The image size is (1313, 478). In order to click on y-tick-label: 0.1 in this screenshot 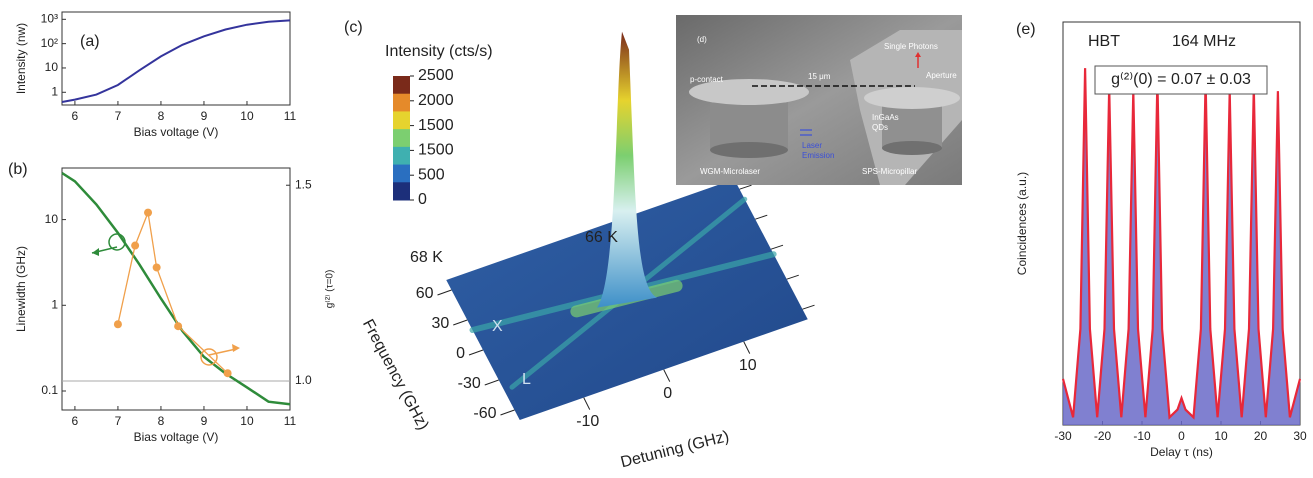, I will do `click(49, 390)`.